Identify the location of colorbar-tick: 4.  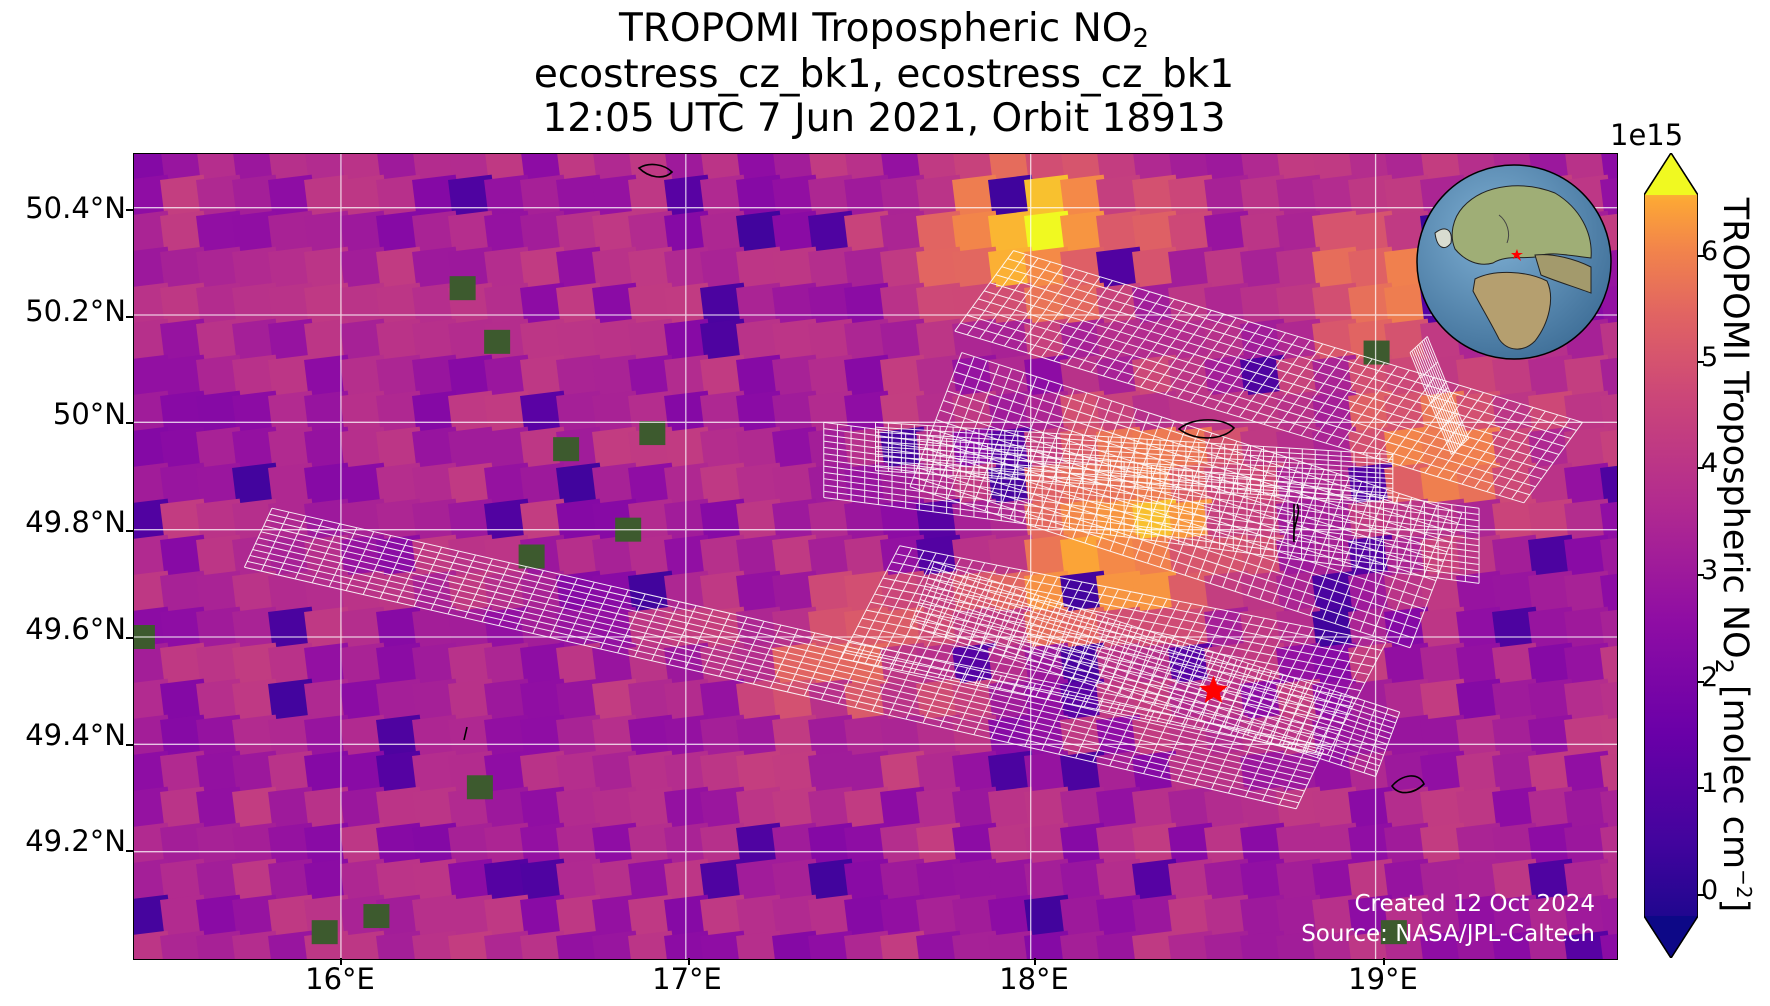
(1710, 463).